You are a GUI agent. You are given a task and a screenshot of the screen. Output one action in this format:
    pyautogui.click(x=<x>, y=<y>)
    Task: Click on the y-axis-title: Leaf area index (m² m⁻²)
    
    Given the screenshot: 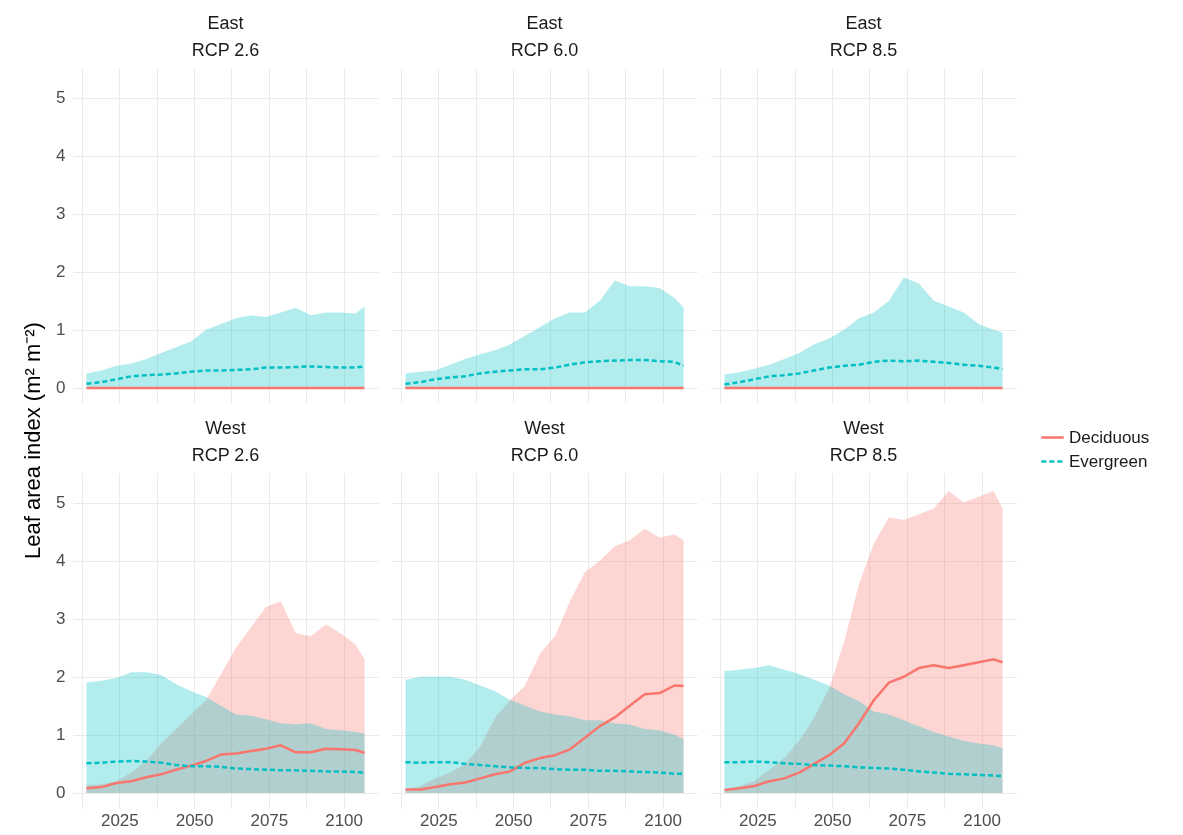 What is the action you would take?
    pyautogui.click(x=32, y=440)
    